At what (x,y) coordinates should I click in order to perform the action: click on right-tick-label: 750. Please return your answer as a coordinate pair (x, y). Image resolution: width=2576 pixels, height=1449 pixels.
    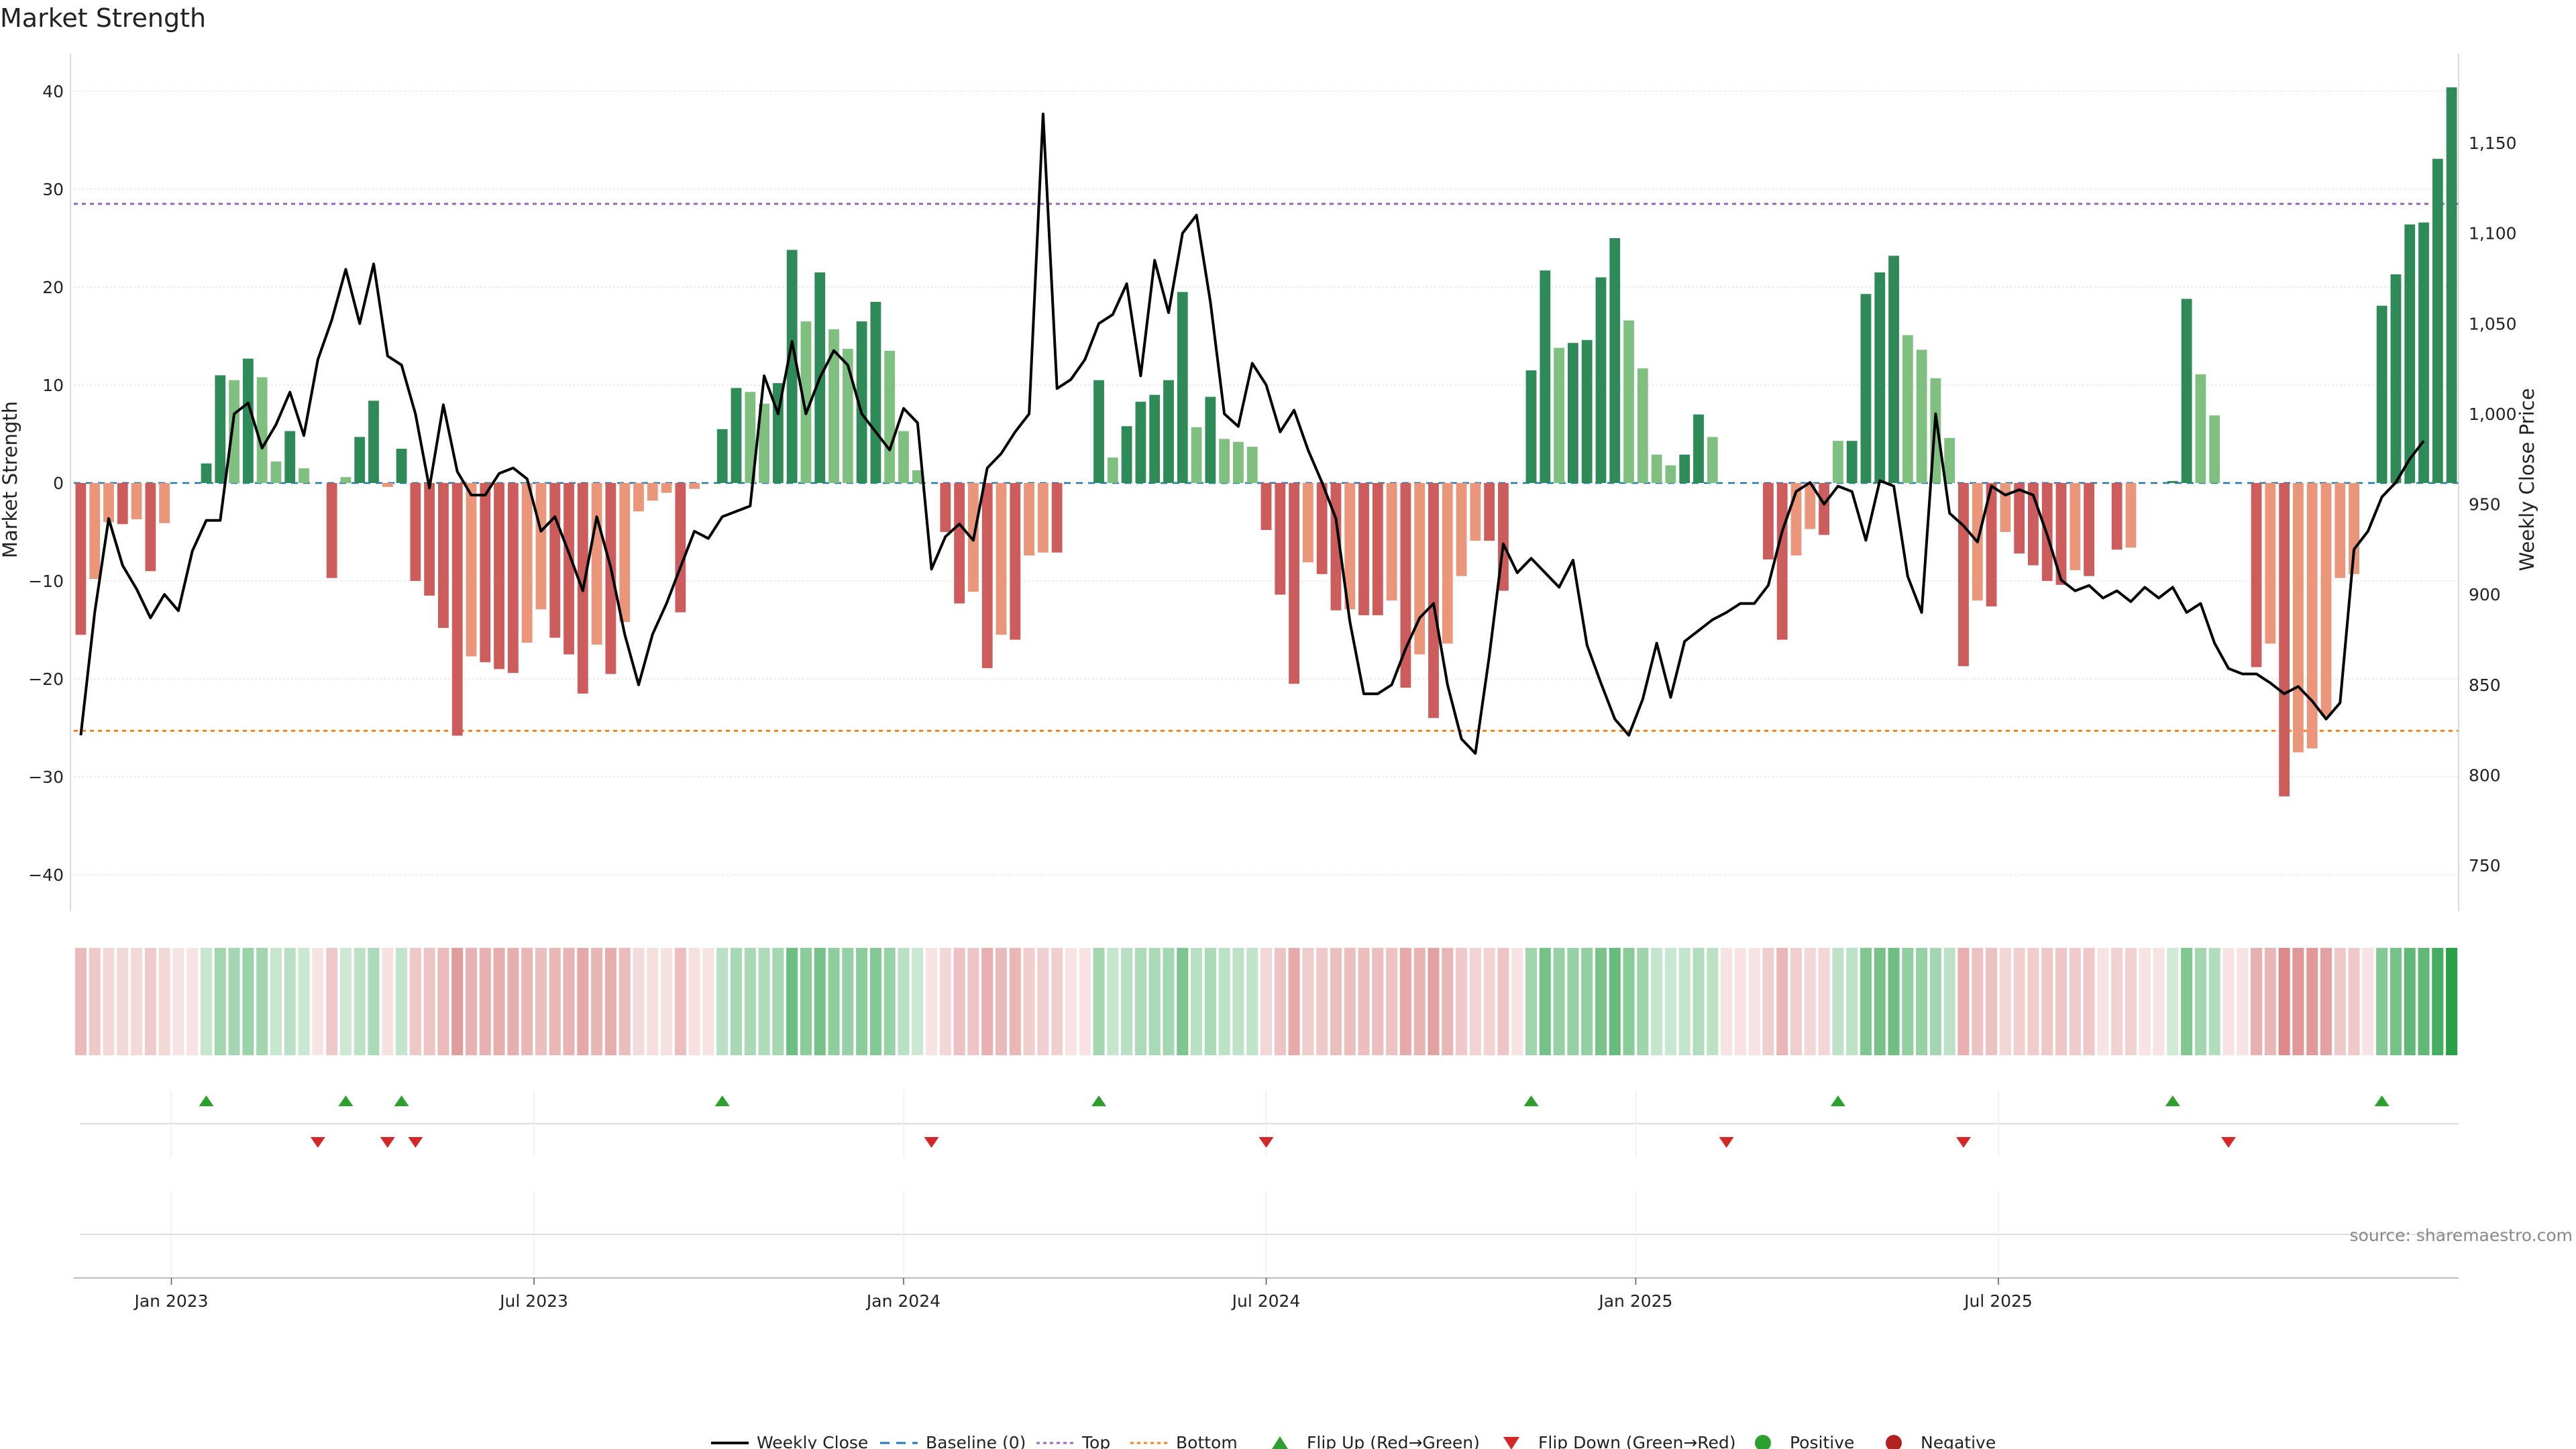
    Looking at the image, I should click on (2485, 865).